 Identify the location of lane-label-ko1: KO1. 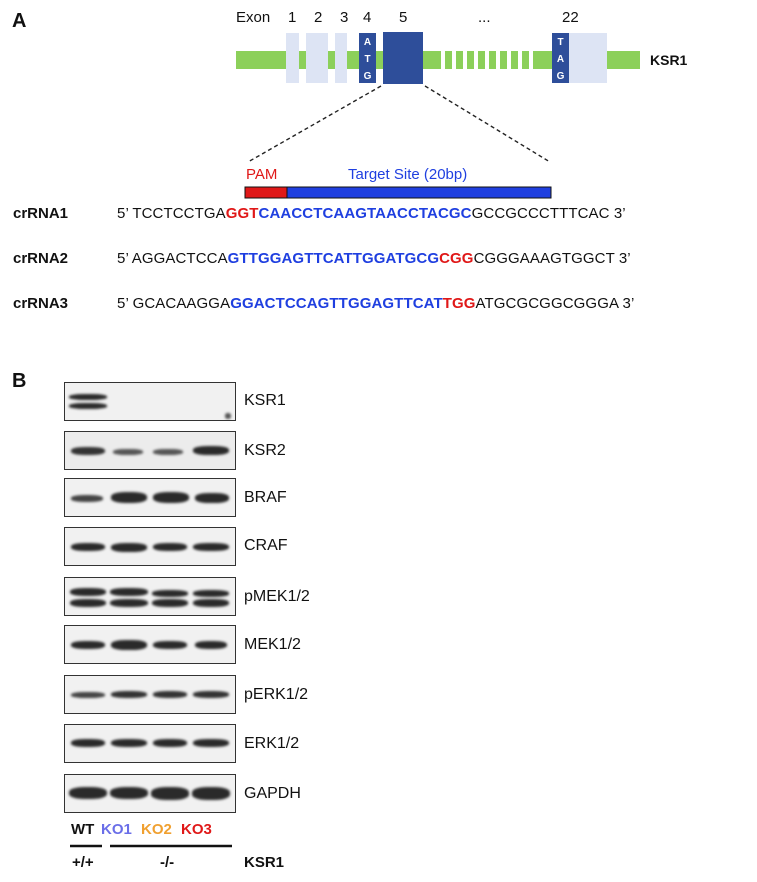
(116, 829).